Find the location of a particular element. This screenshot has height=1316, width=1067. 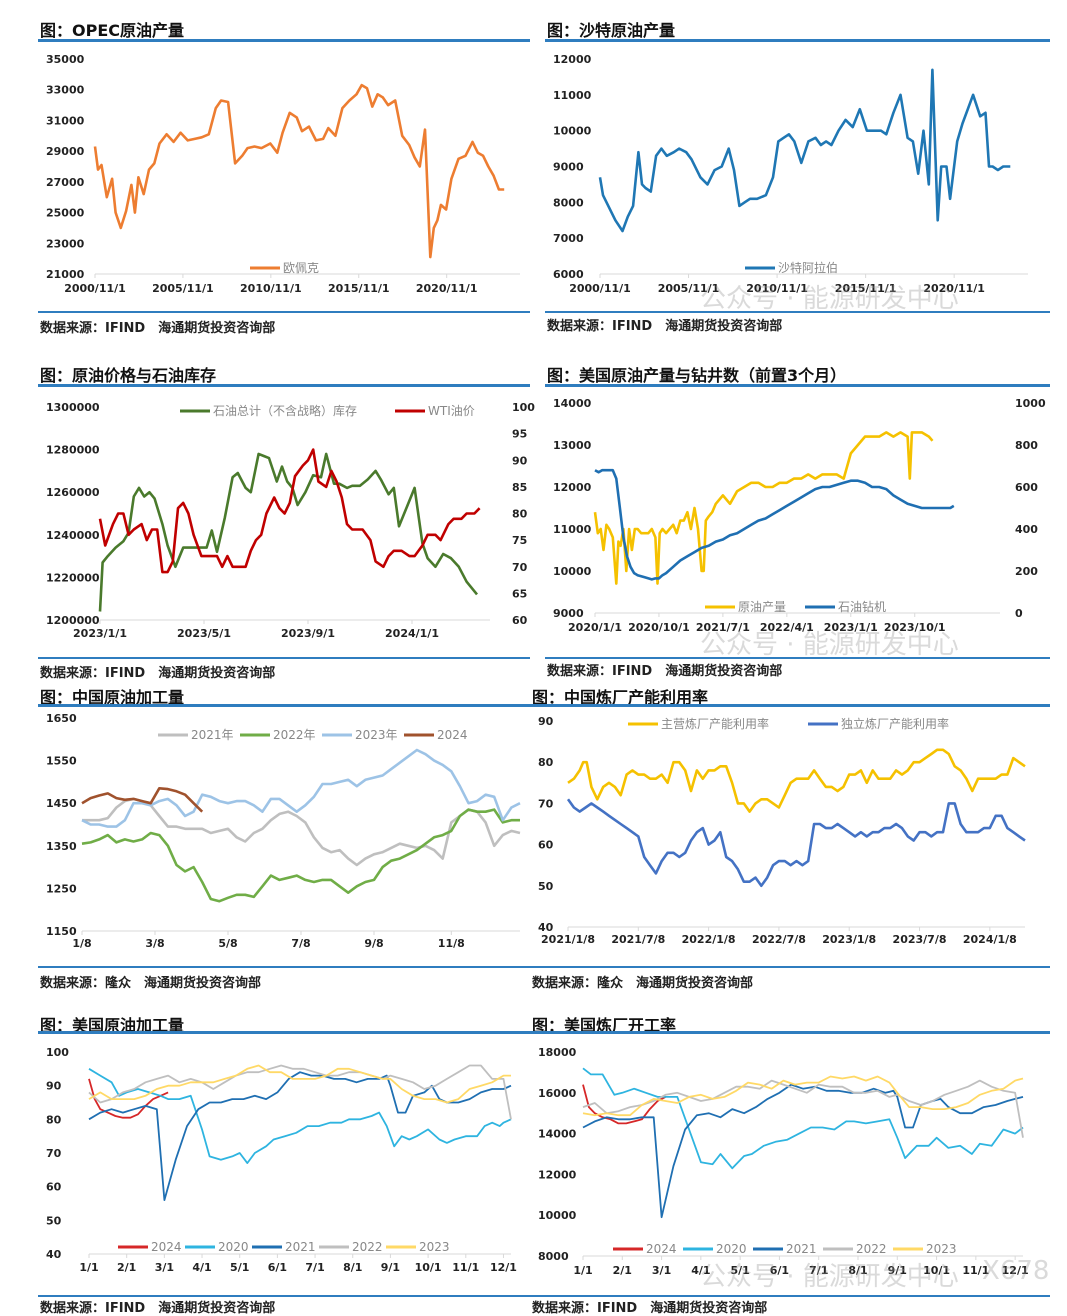

y-tick-label: 9000 is located at coordinates (568, 167).